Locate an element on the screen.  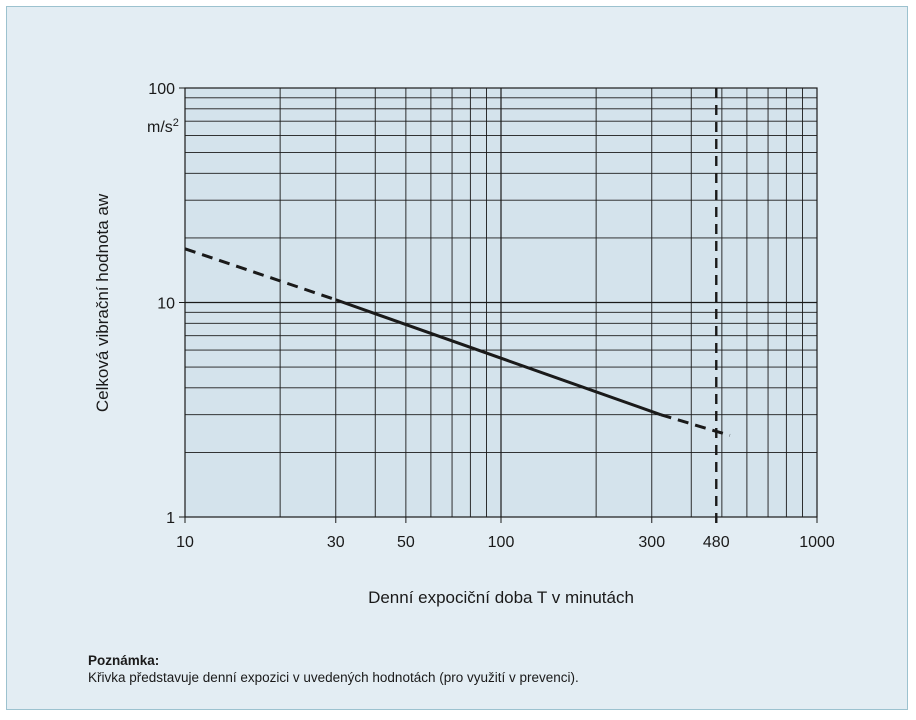
y-tick-label: 100 is located at coordinates (161, 89).